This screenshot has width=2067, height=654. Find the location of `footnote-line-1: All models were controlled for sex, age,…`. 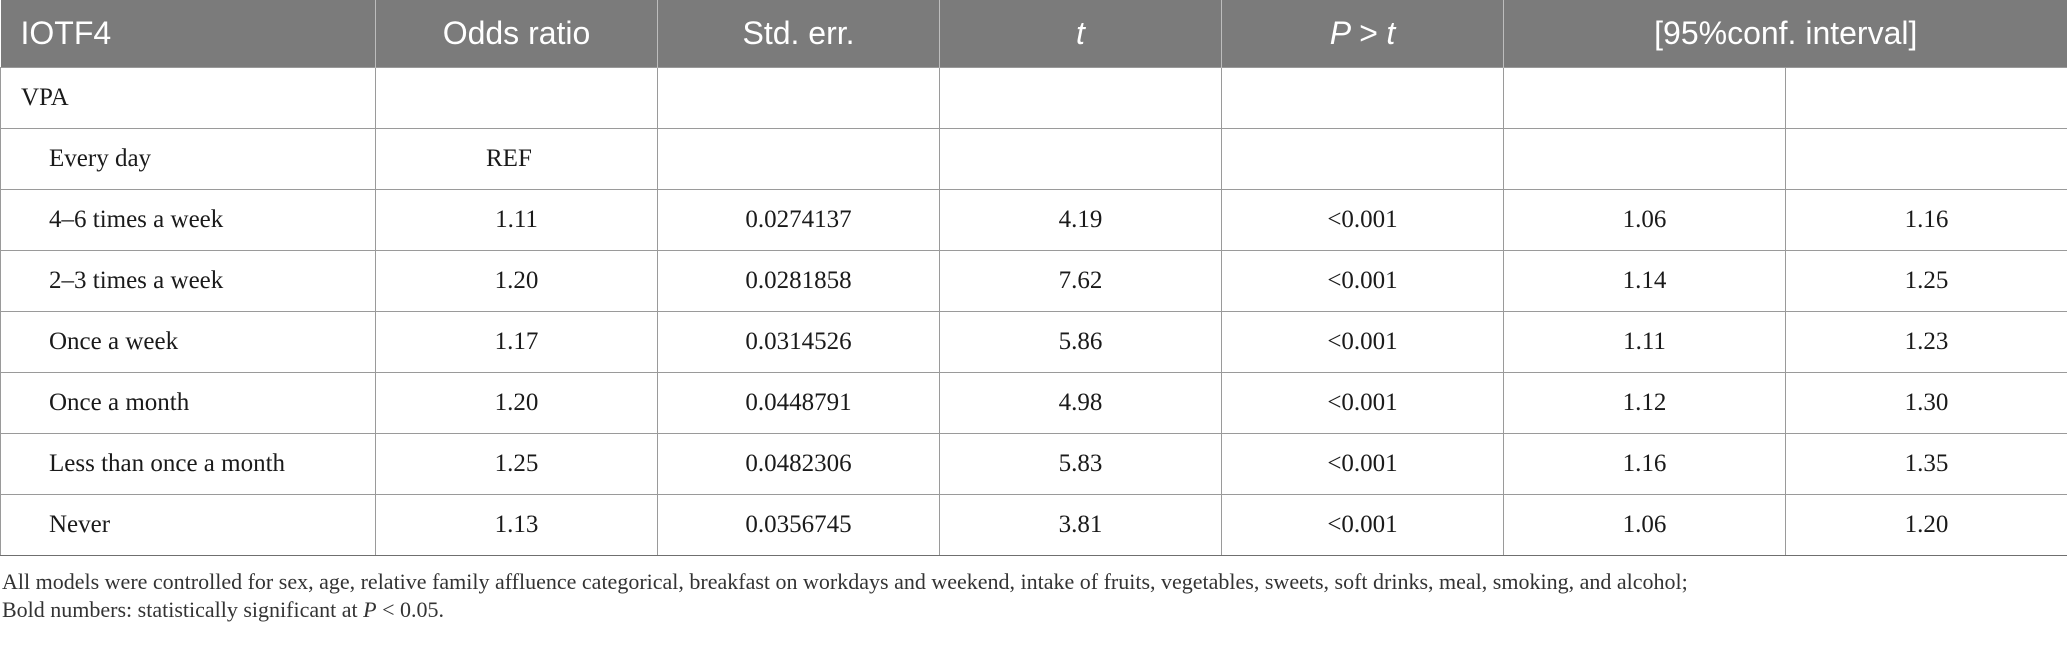

footnote-line-1: All models were controlled for sex, age,… is located at coordinates (845, 581).